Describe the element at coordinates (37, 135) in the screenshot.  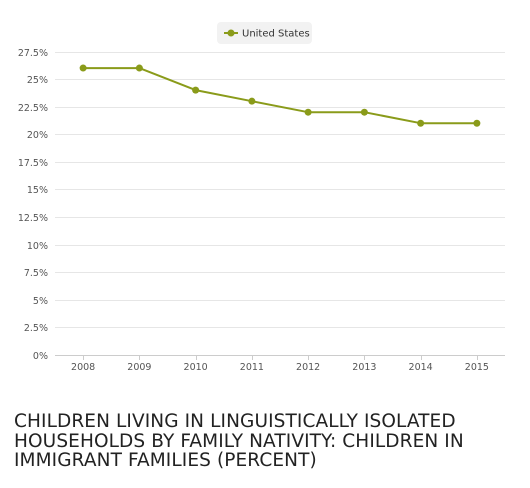
I see `y-tick-label: 20%` at that location.